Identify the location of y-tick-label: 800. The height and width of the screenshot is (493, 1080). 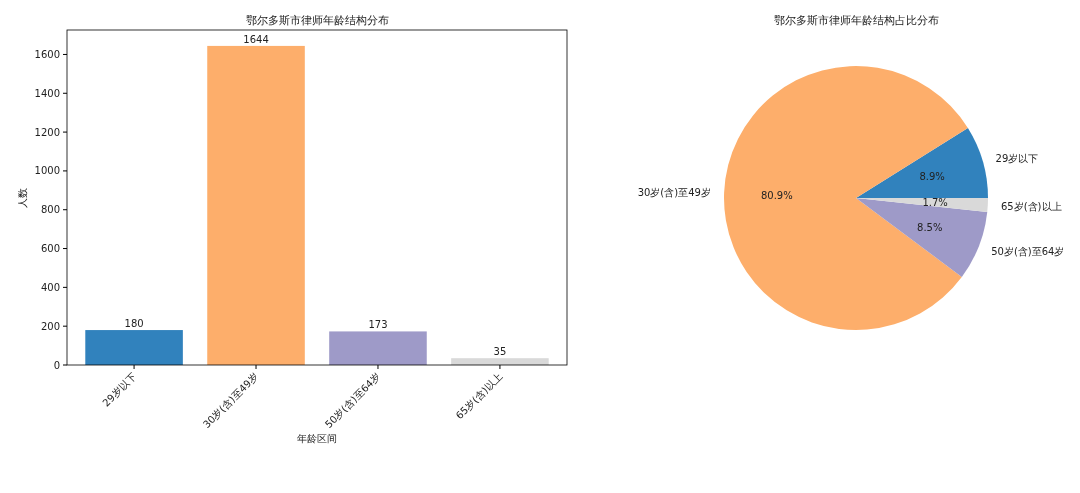
(50, 210).